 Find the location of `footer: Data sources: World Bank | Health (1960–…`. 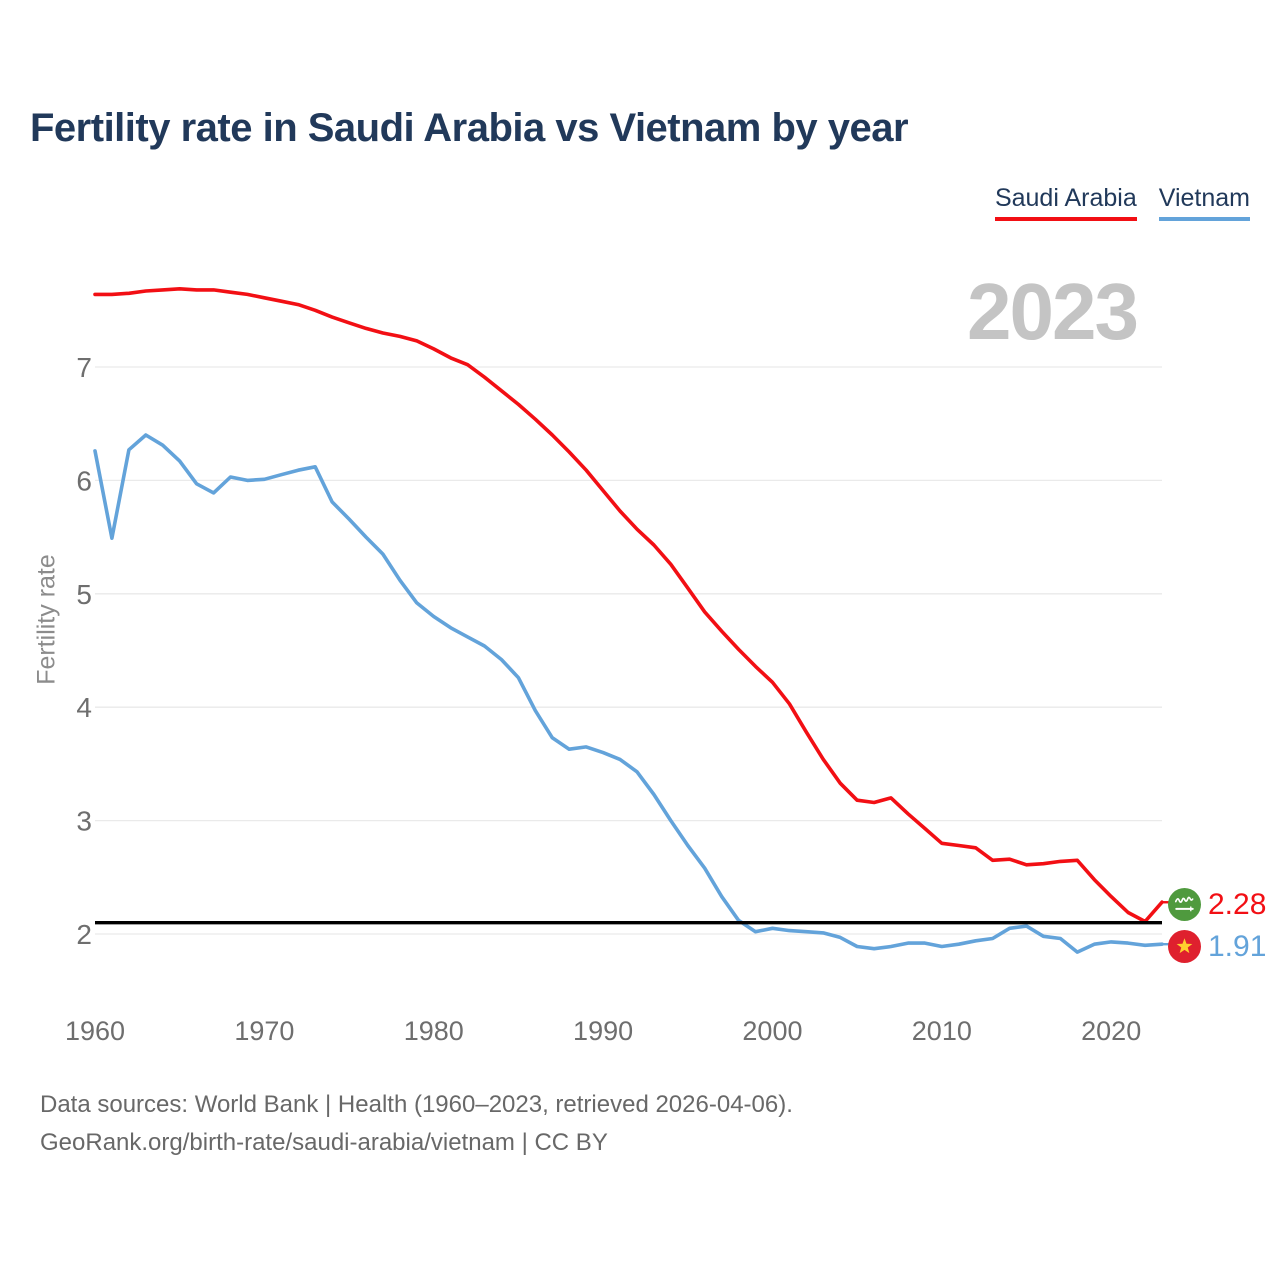

footer: Data sources: World Bank | Health (1960–… is located at coordinates (416, 1124).